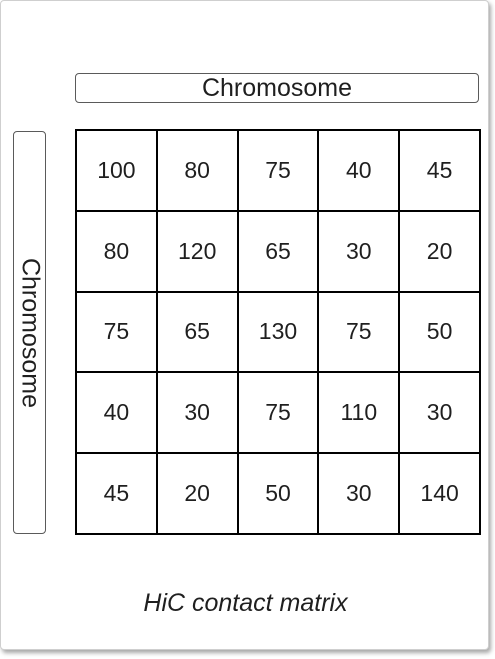 The height and width of the screenshot is (659, 495). Describe the element at coordinates (116, 170) in the screenshot. I see `matrix-cell: 100` at that location.